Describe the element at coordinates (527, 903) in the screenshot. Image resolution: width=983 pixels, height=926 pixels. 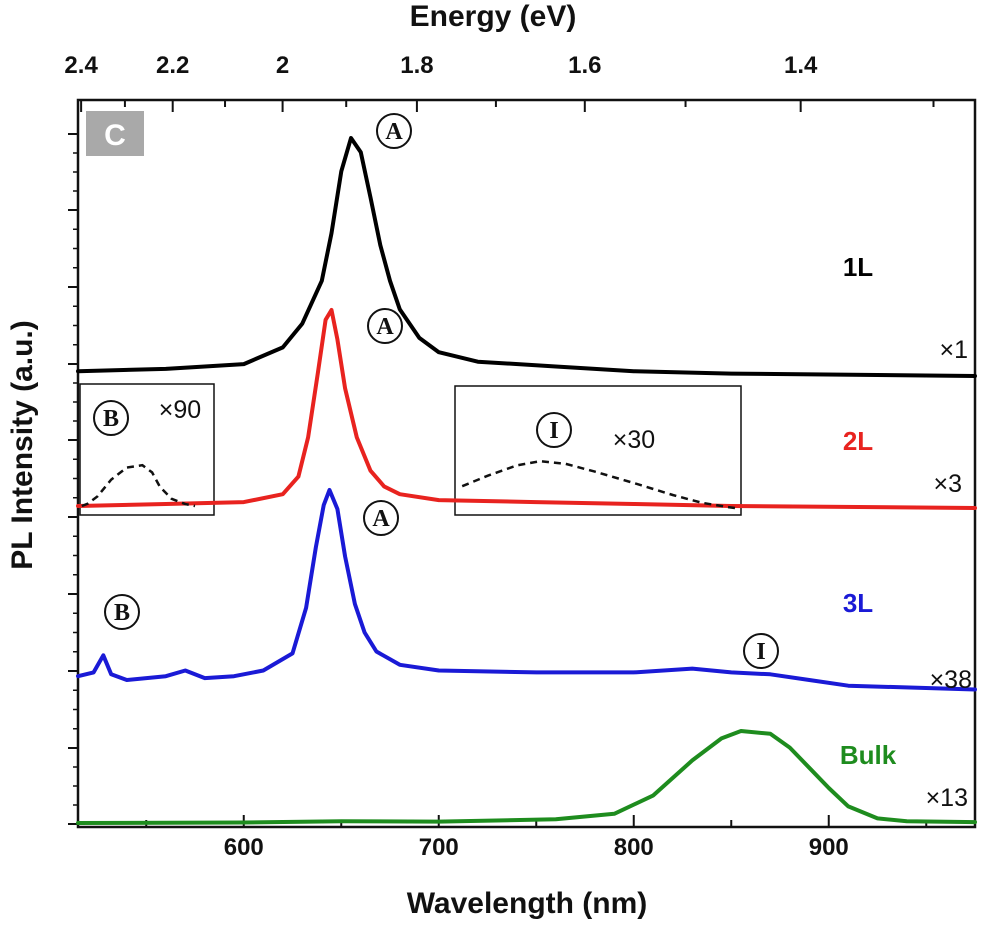
I see `x-axis-title: Wavelength (nm)` at that location.